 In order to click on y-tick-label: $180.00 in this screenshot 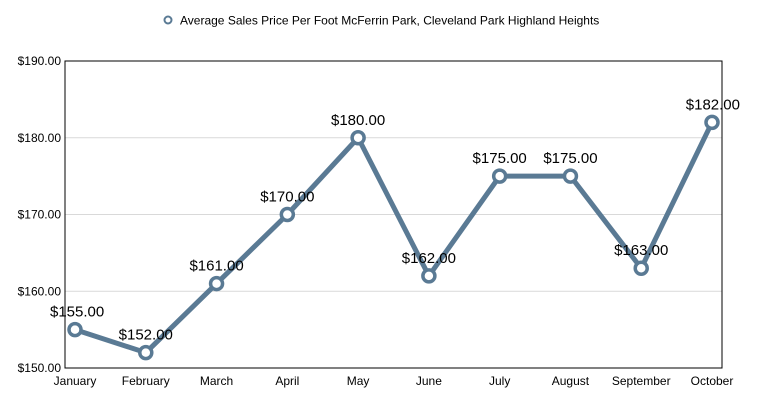, I will do `click(40, 138)`.